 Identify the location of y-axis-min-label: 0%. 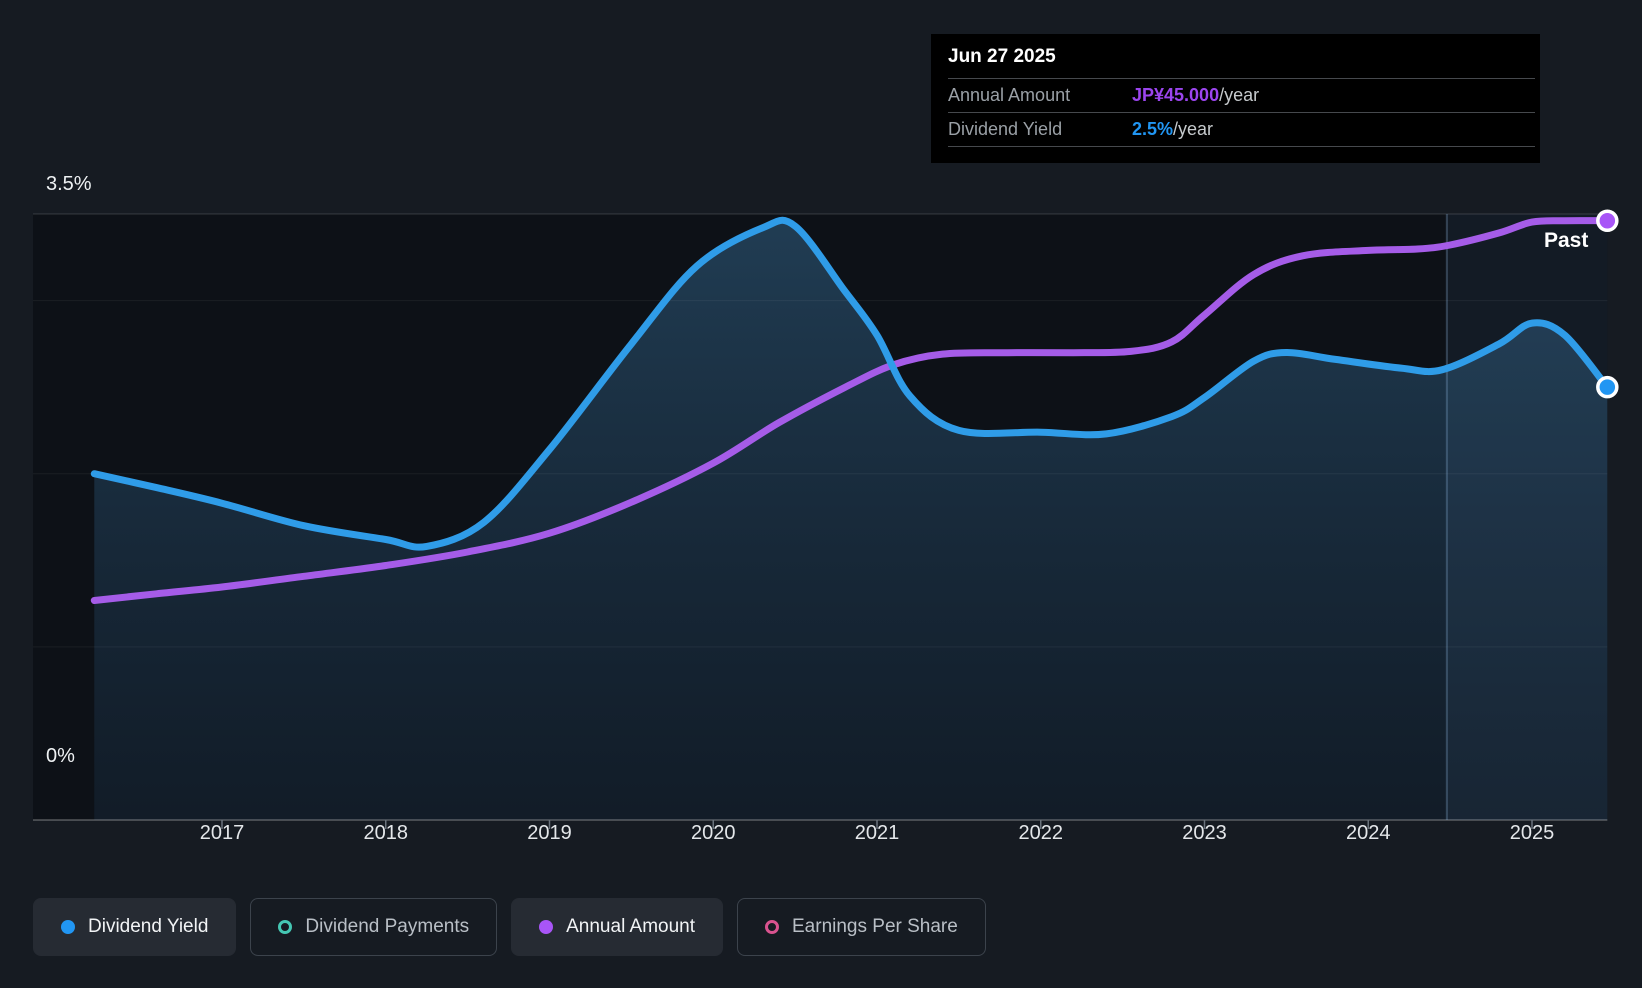
(60, 756).